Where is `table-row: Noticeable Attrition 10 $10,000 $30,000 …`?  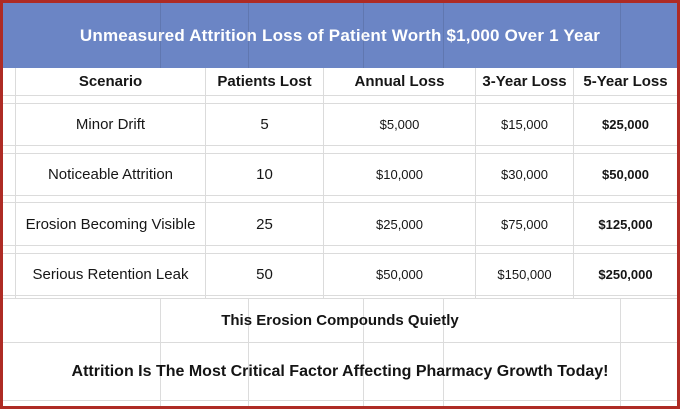 table-row: Noticeable Attrition 10 $10,000 $30,000 … is located at coordinates (340, 175).